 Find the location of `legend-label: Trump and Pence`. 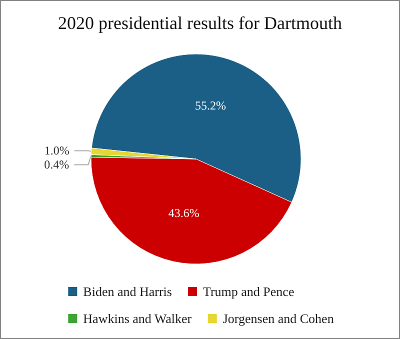

legend-label: Trump and Pence is located at coordinates (248, 291).